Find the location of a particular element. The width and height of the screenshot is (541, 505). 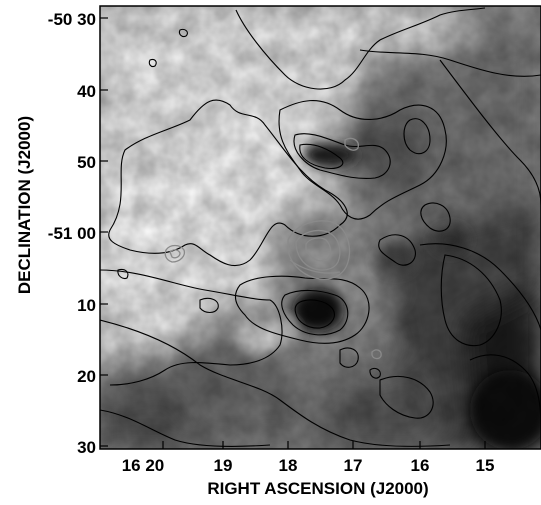

y-tick-labels: -50 30 40 50 -51 00 10 20 30 is located at coordinates (72, 233).